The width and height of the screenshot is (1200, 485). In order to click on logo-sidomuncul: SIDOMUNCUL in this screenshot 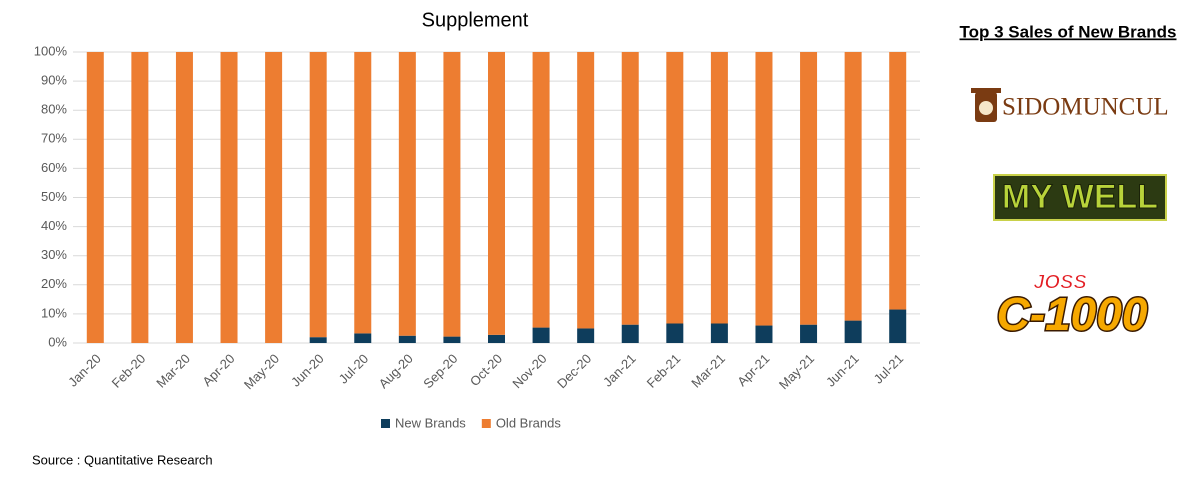, I will do `click(1070, 105)`.